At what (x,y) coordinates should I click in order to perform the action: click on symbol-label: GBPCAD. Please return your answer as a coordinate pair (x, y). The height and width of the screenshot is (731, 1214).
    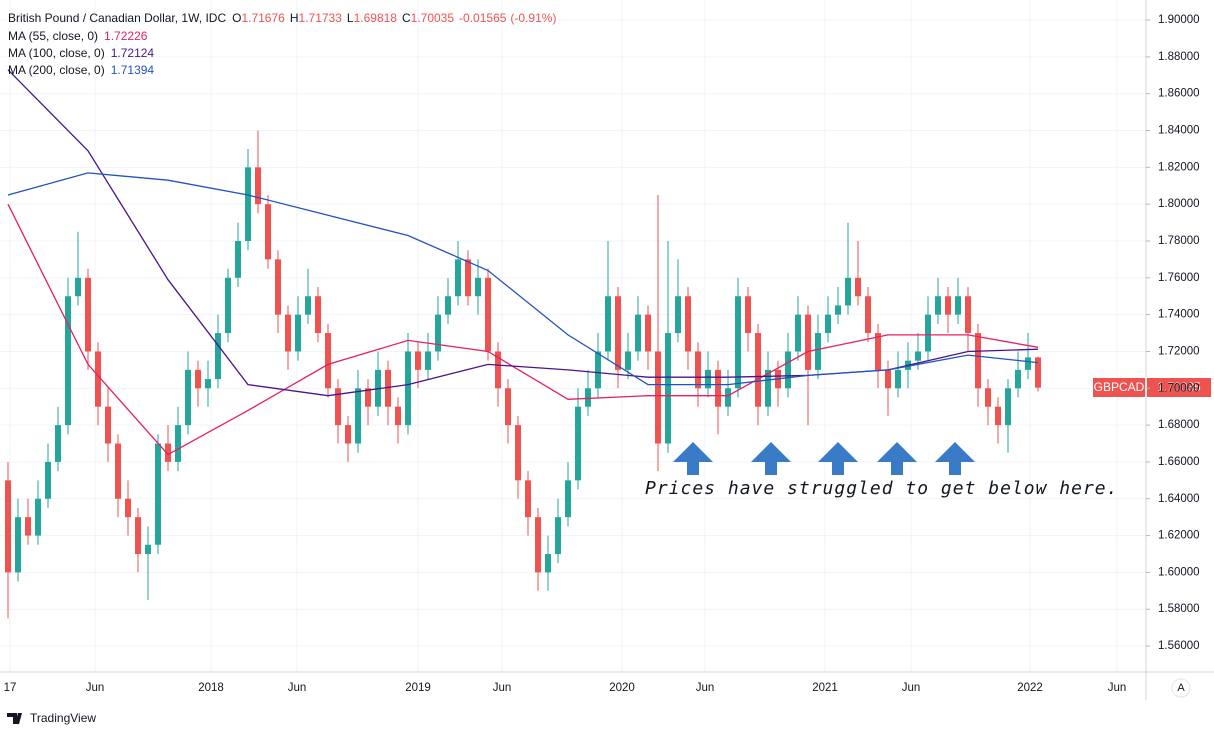
    Looking at the image, I should click on (1119, 387).